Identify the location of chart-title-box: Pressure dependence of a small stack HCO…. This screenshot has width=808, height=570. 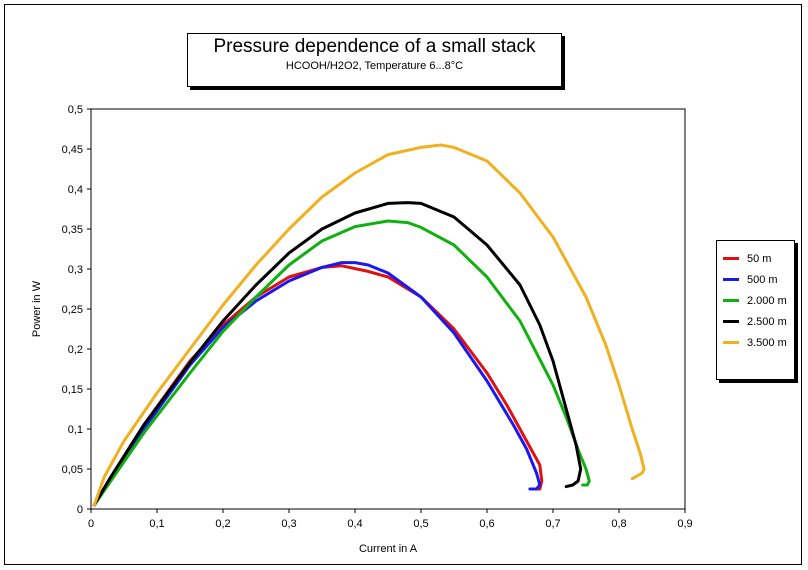
(374, 60).